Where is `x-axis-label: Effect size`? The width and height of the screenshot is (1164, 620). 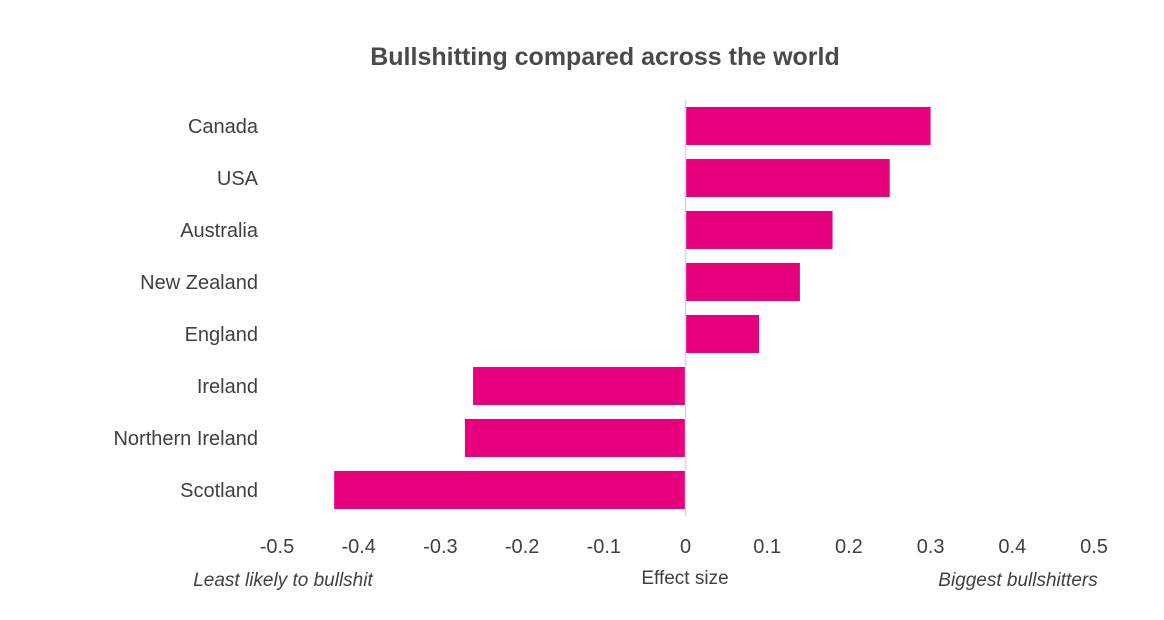
x-axis-label: Effect size is located at coordinates (684, 578).